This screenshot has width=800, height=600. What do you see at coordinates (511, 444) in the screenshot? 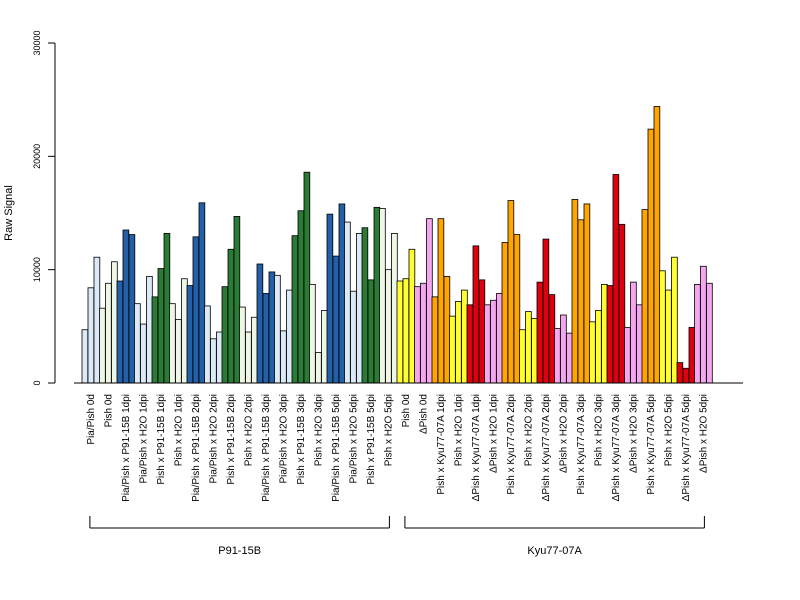
I see `x-tick-label: Pish x Kyu77-07A 2dpi` at bounding box center [511, 444].